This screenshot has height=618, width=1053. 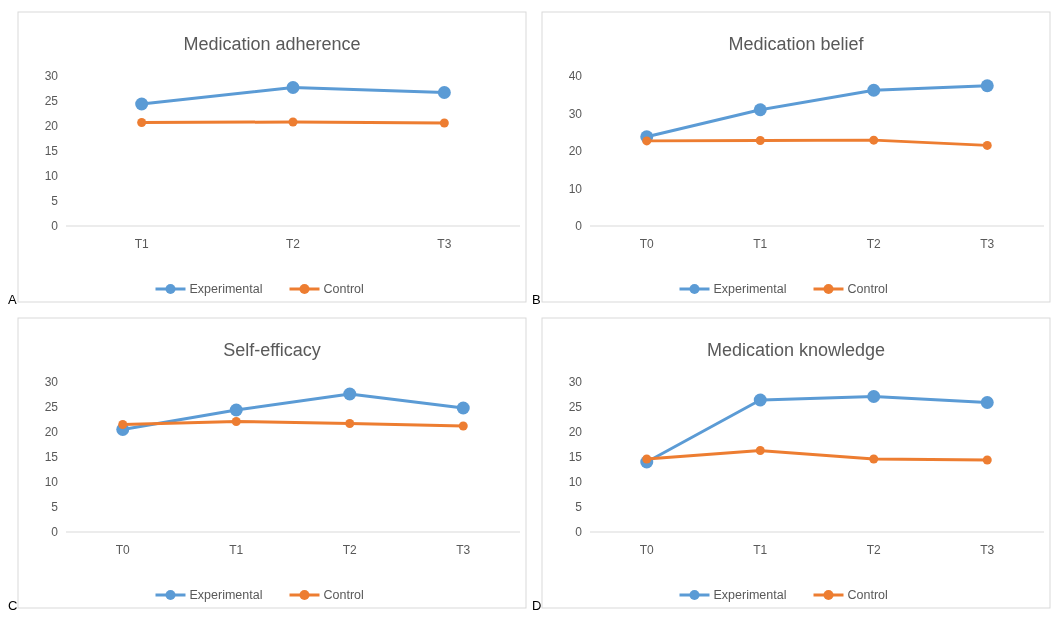 What do you see at coordinates (796, 44) in the screenshot?
I see `chart-title: Medication belief` at bounding box center [796, 44].